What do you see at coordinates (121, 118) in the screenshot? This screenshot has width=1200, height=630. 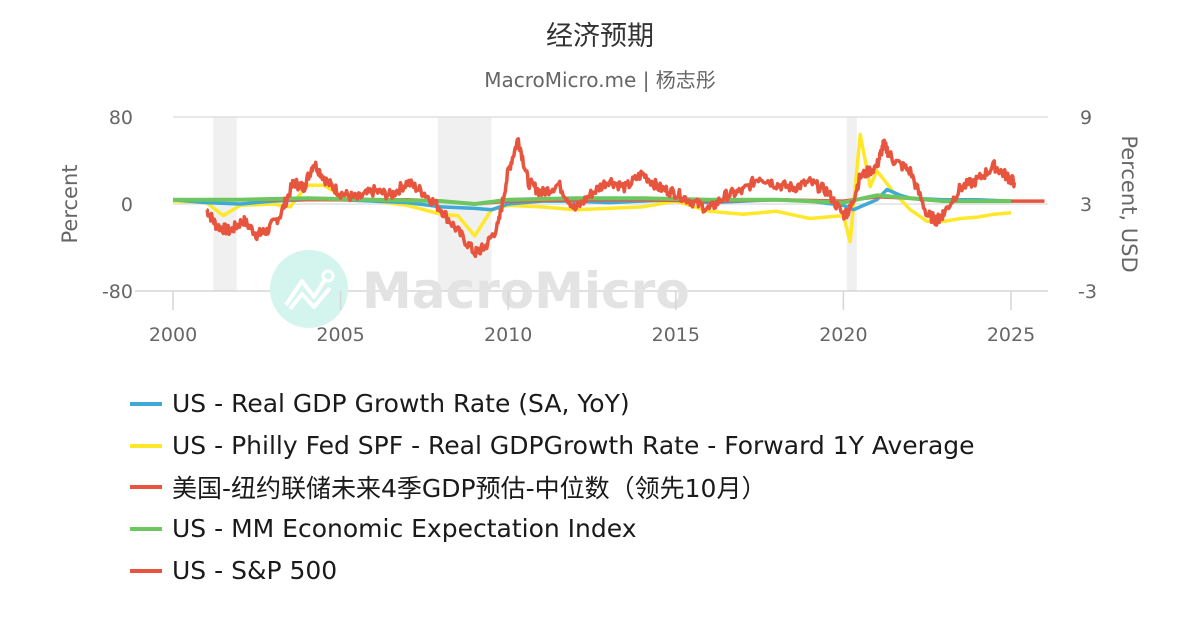 I see `y-left-tick: 80` at bounding box center [121, 118].